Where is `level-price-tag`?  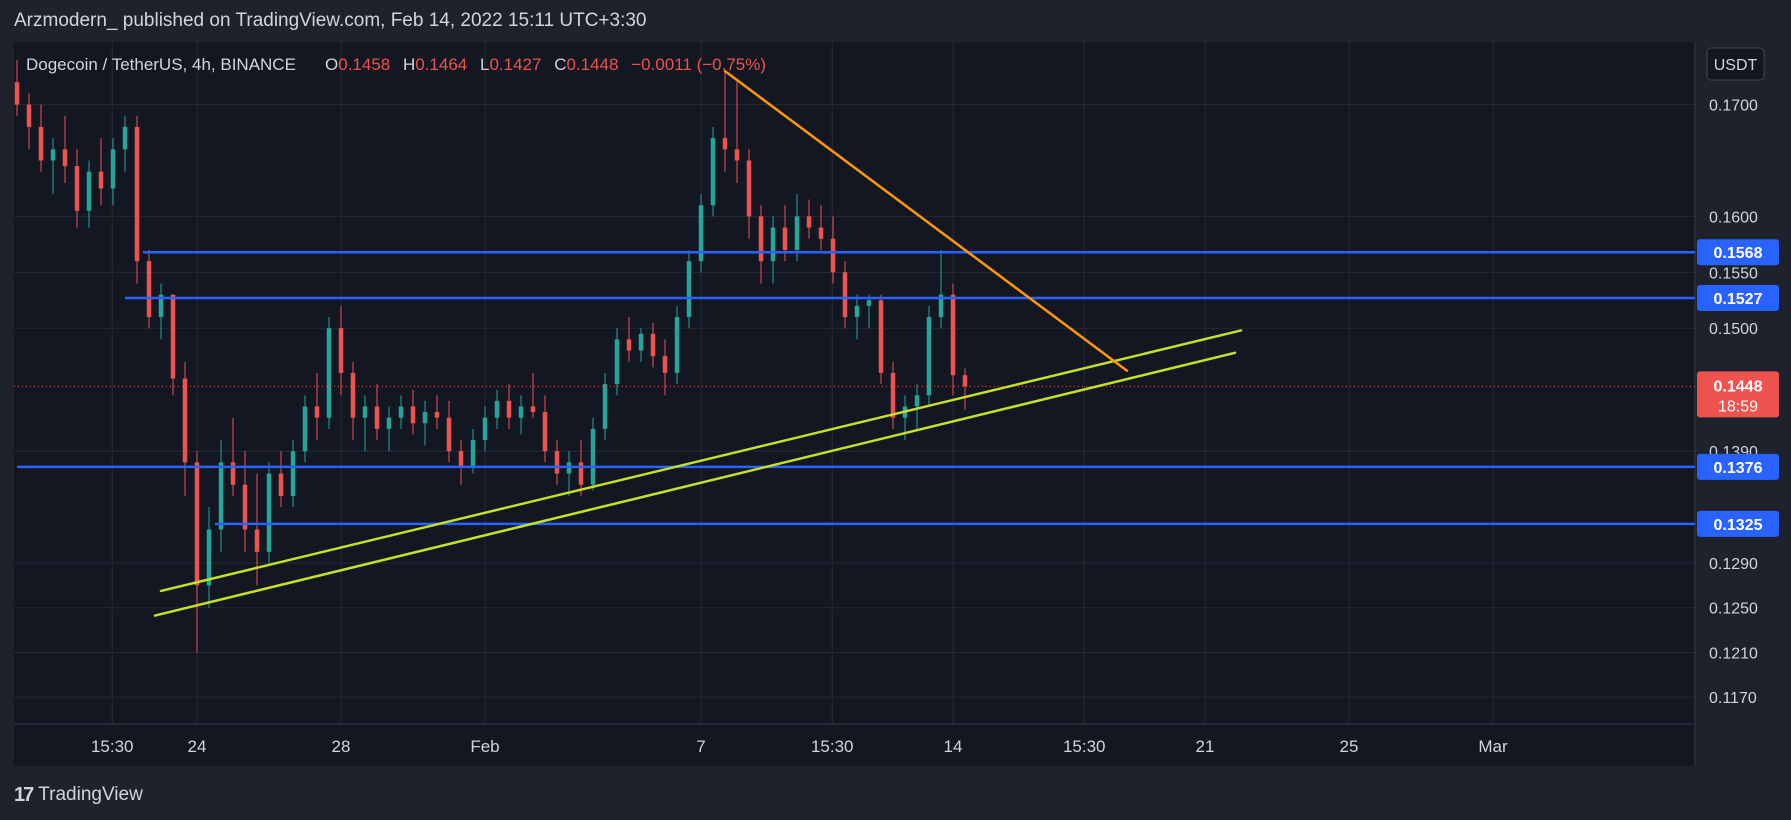
level-price-tag is located at coordinates (1738, 523).